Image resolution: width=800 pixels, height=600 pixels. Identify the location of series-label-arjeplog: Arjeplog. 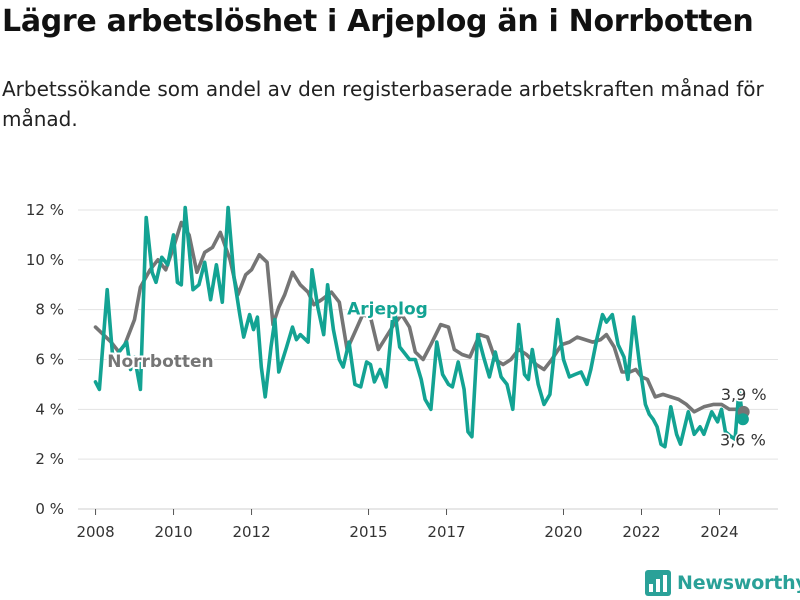
(387, 310).